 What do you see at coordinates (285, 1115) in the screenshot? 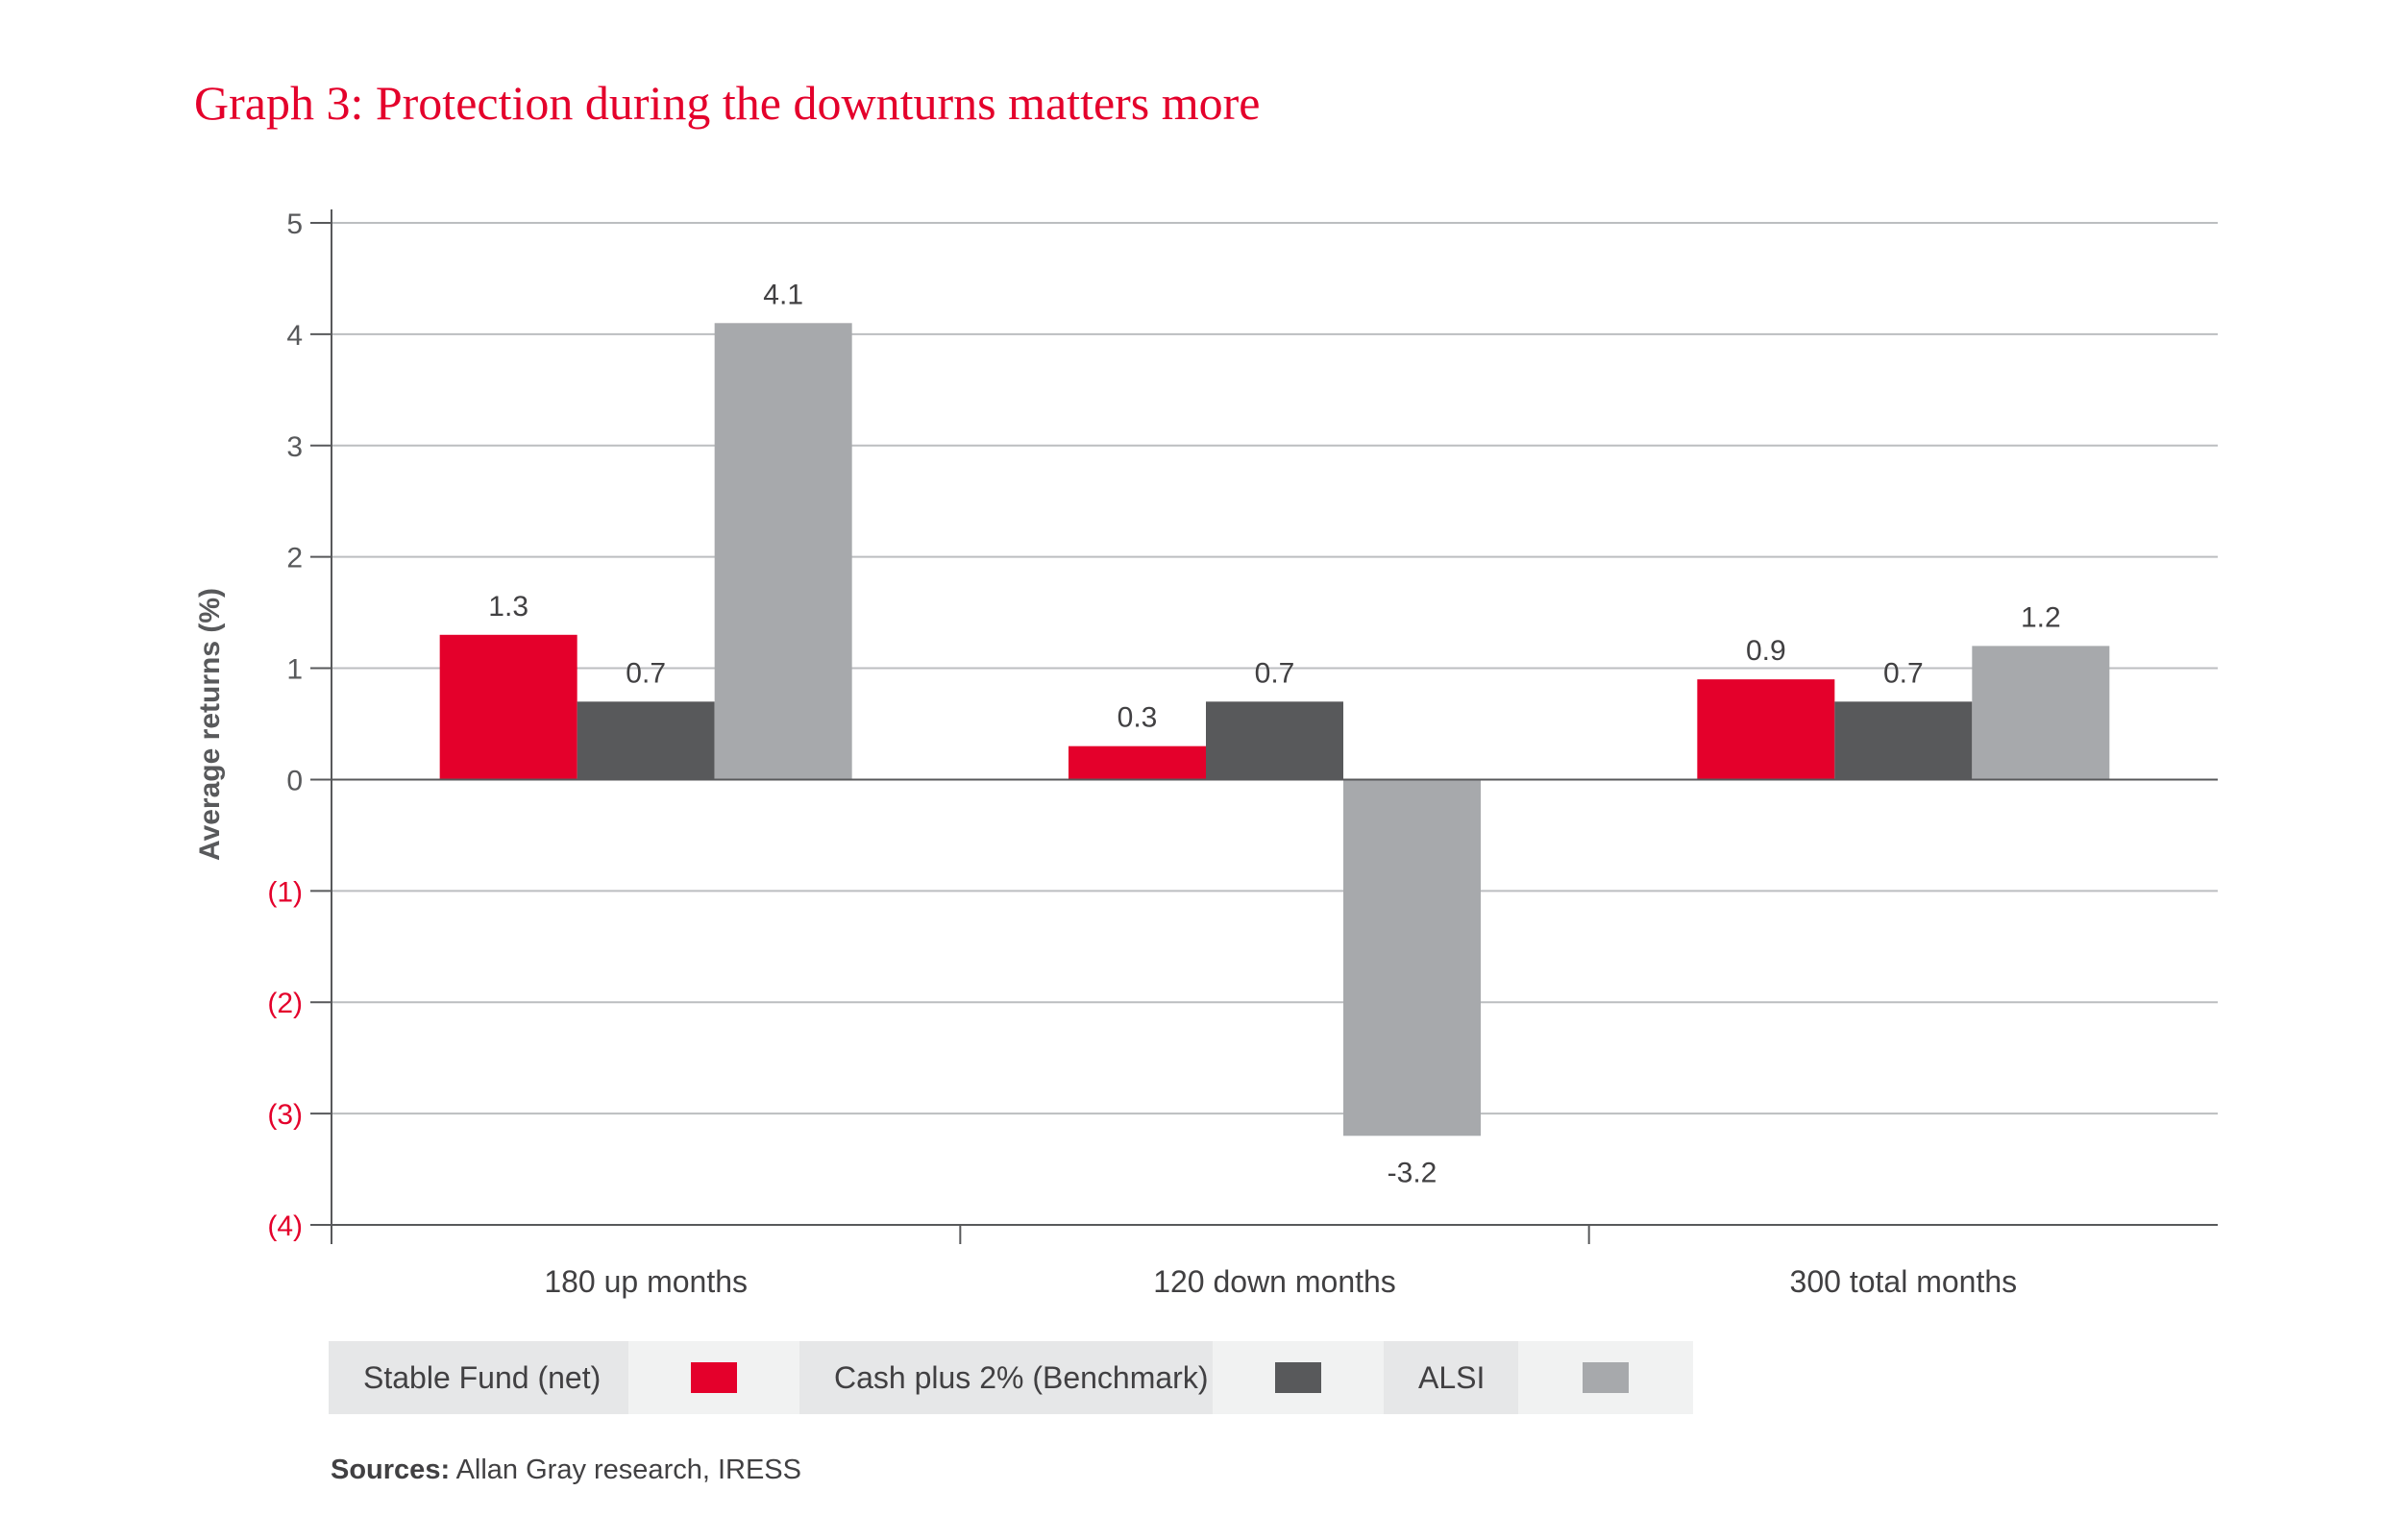
I see `y-tick-label: (3)` at bounding box center [285, 1115].